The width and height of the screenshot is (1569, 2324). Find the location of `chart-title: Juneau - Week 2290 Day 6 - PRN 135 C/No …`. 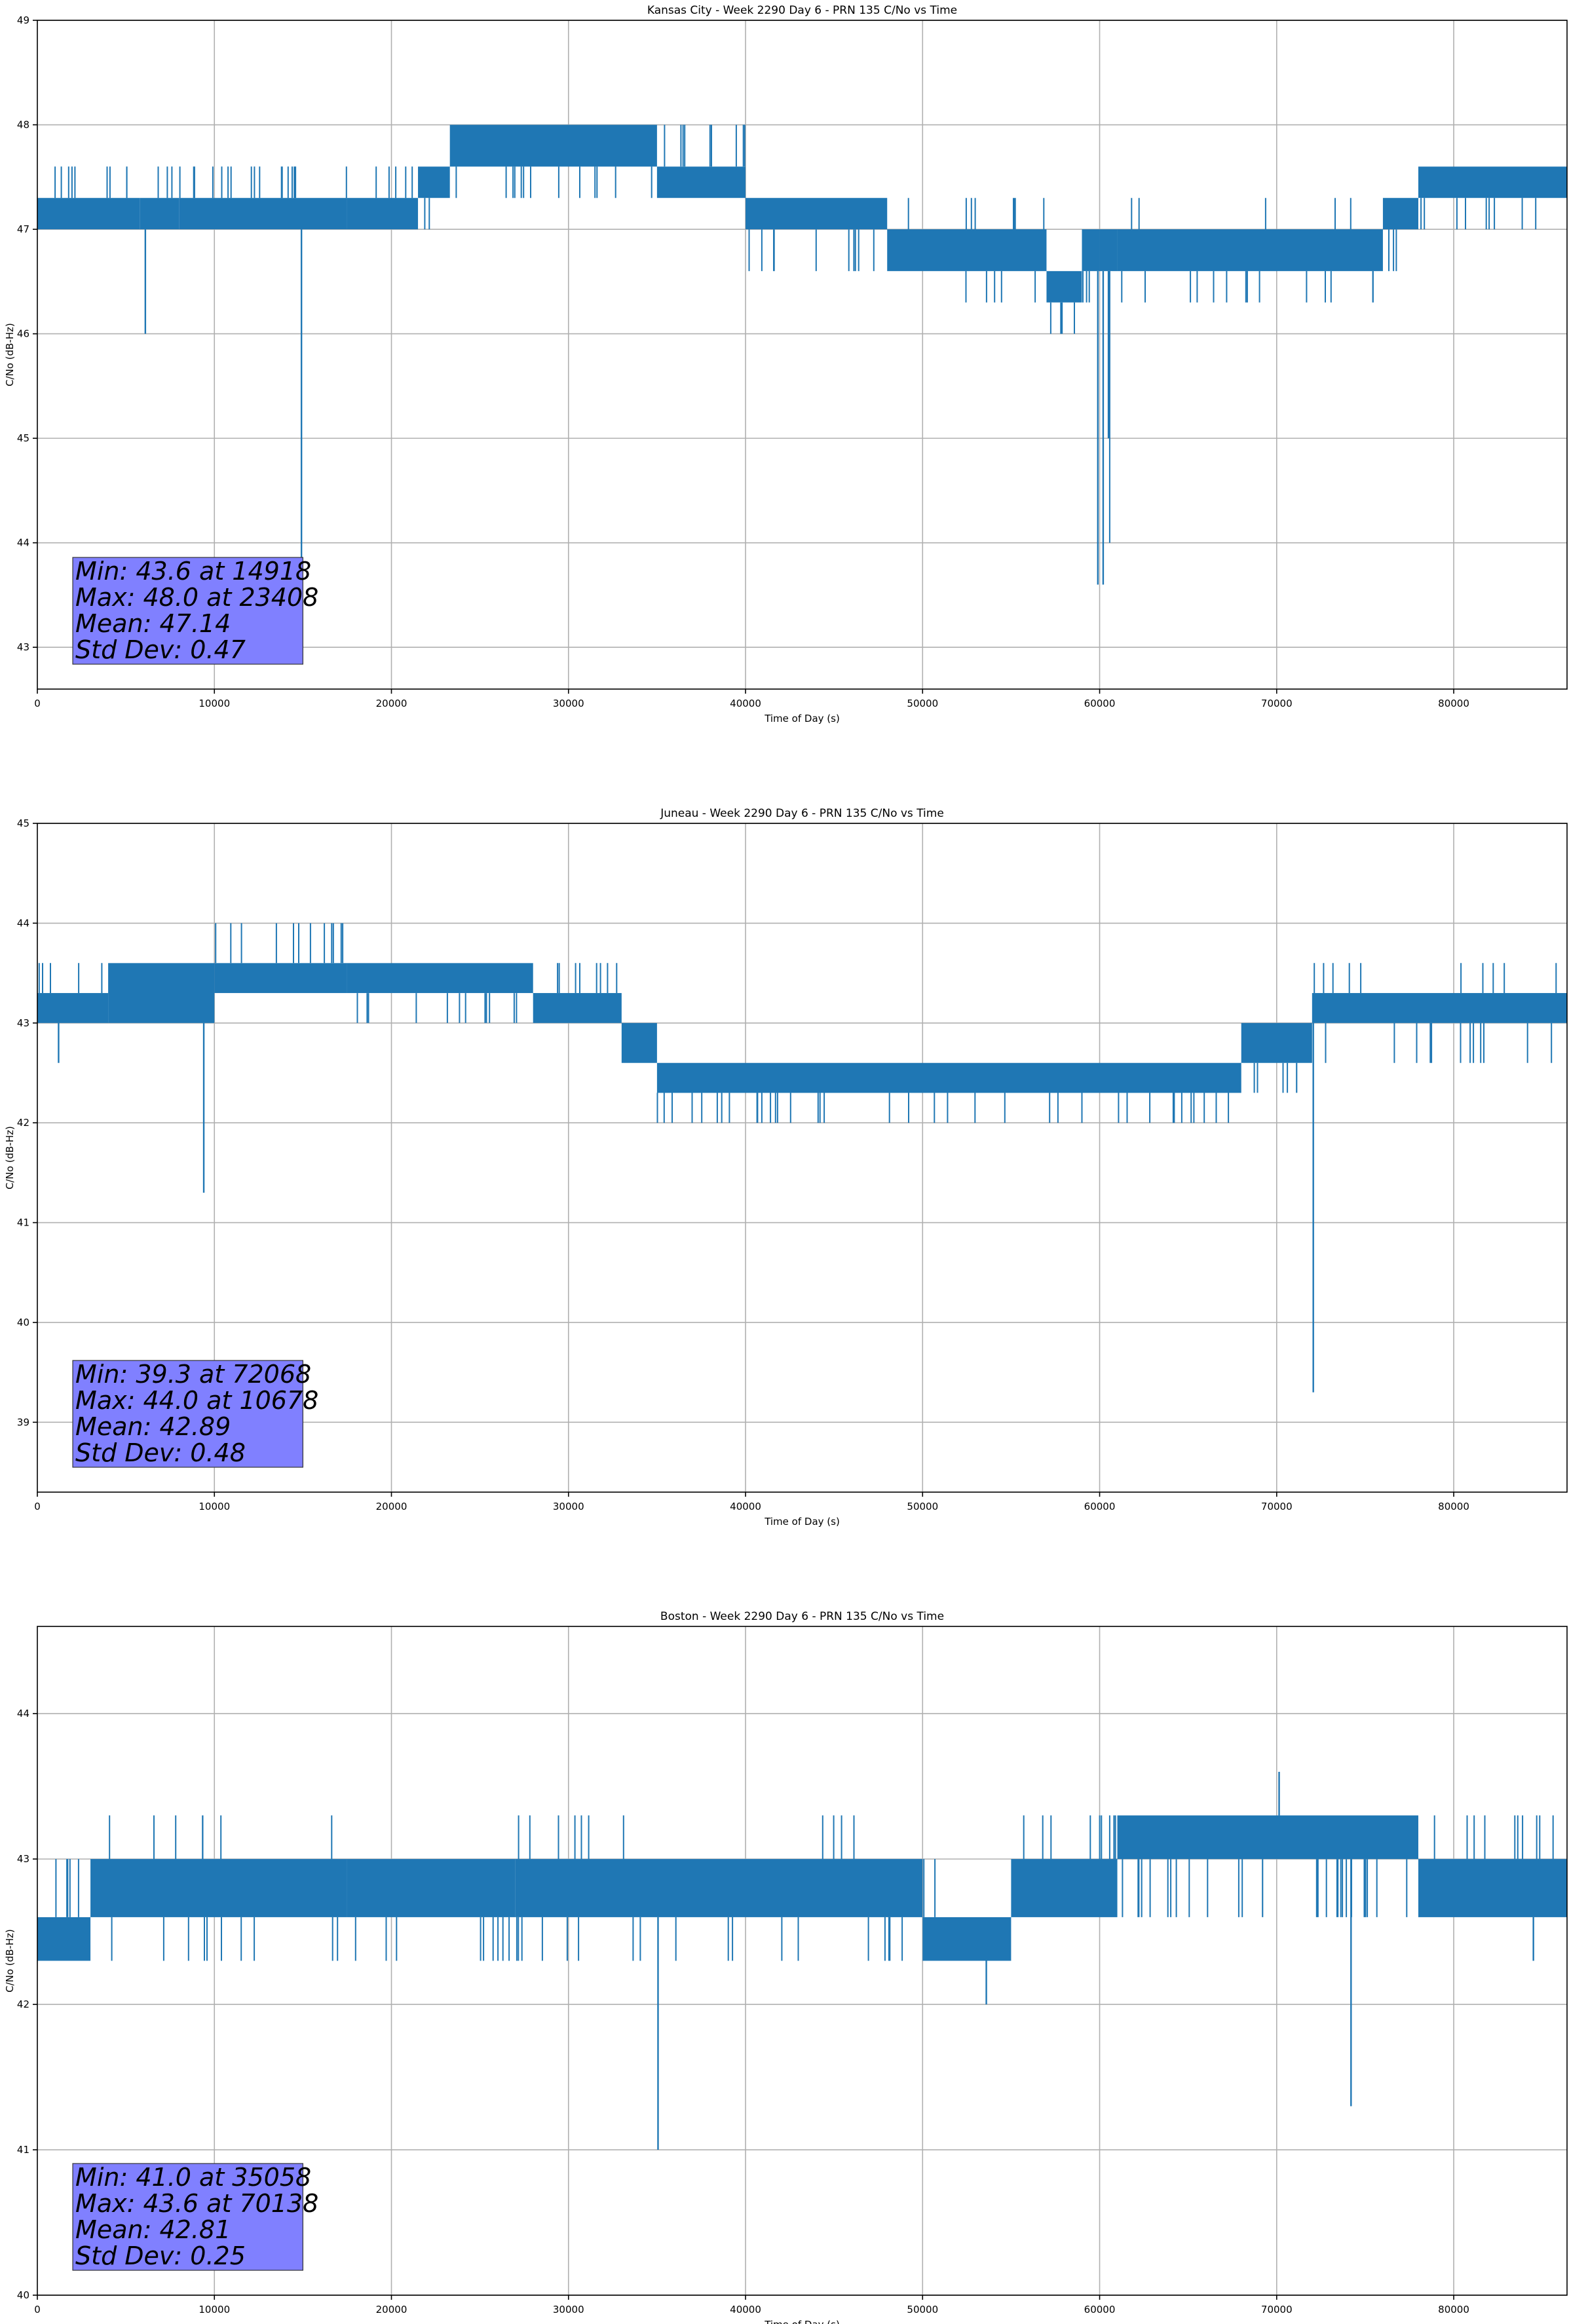

chart-title: Juneau - Week 2290 Day 6 - PRN 135 C/No … is located at coordinates (802, 813).